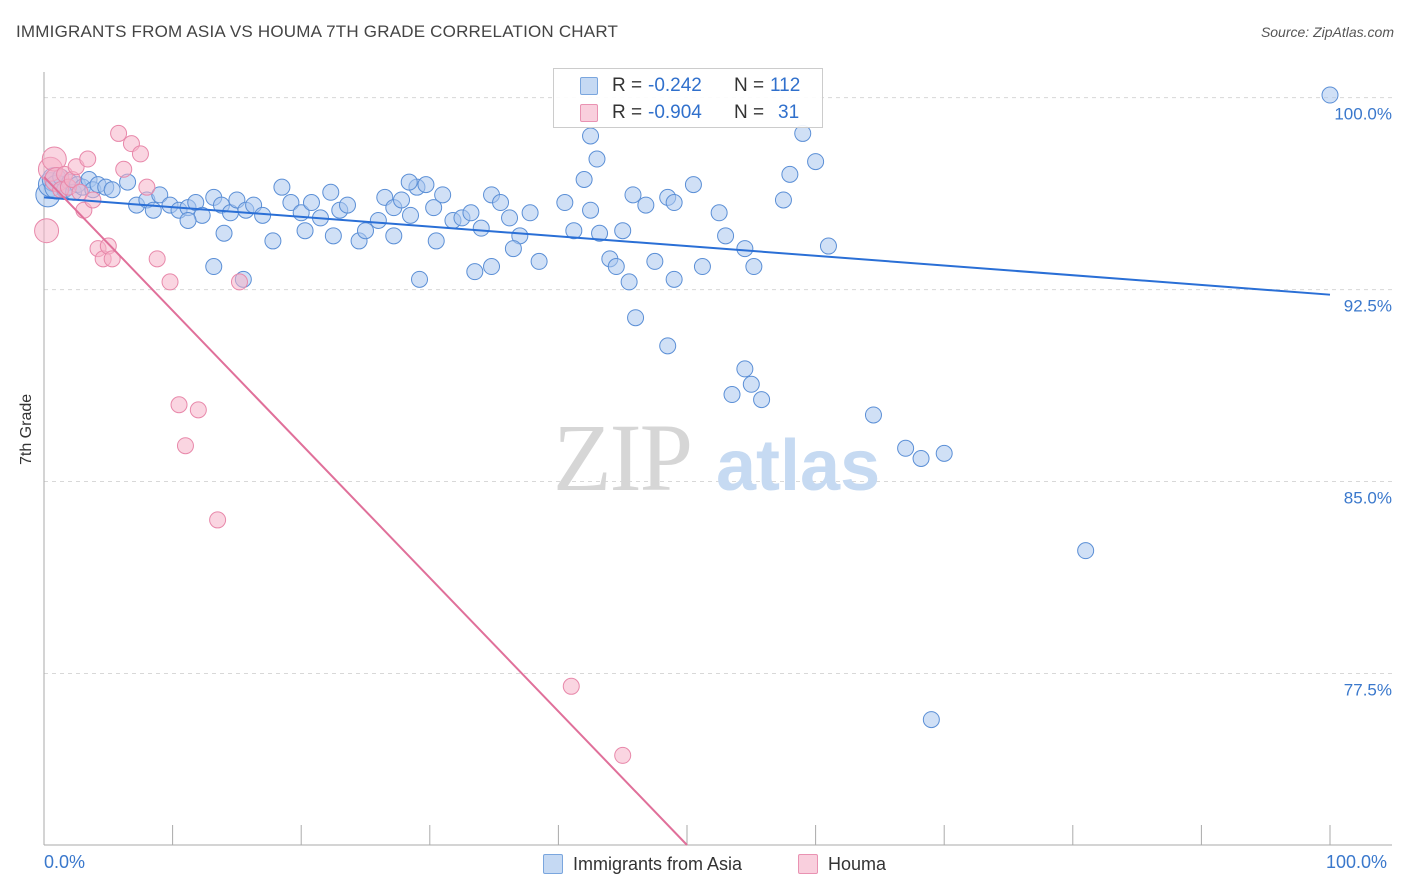 The image size is (1406, 892). I want to click on houma-swatch, so click(589, 113).